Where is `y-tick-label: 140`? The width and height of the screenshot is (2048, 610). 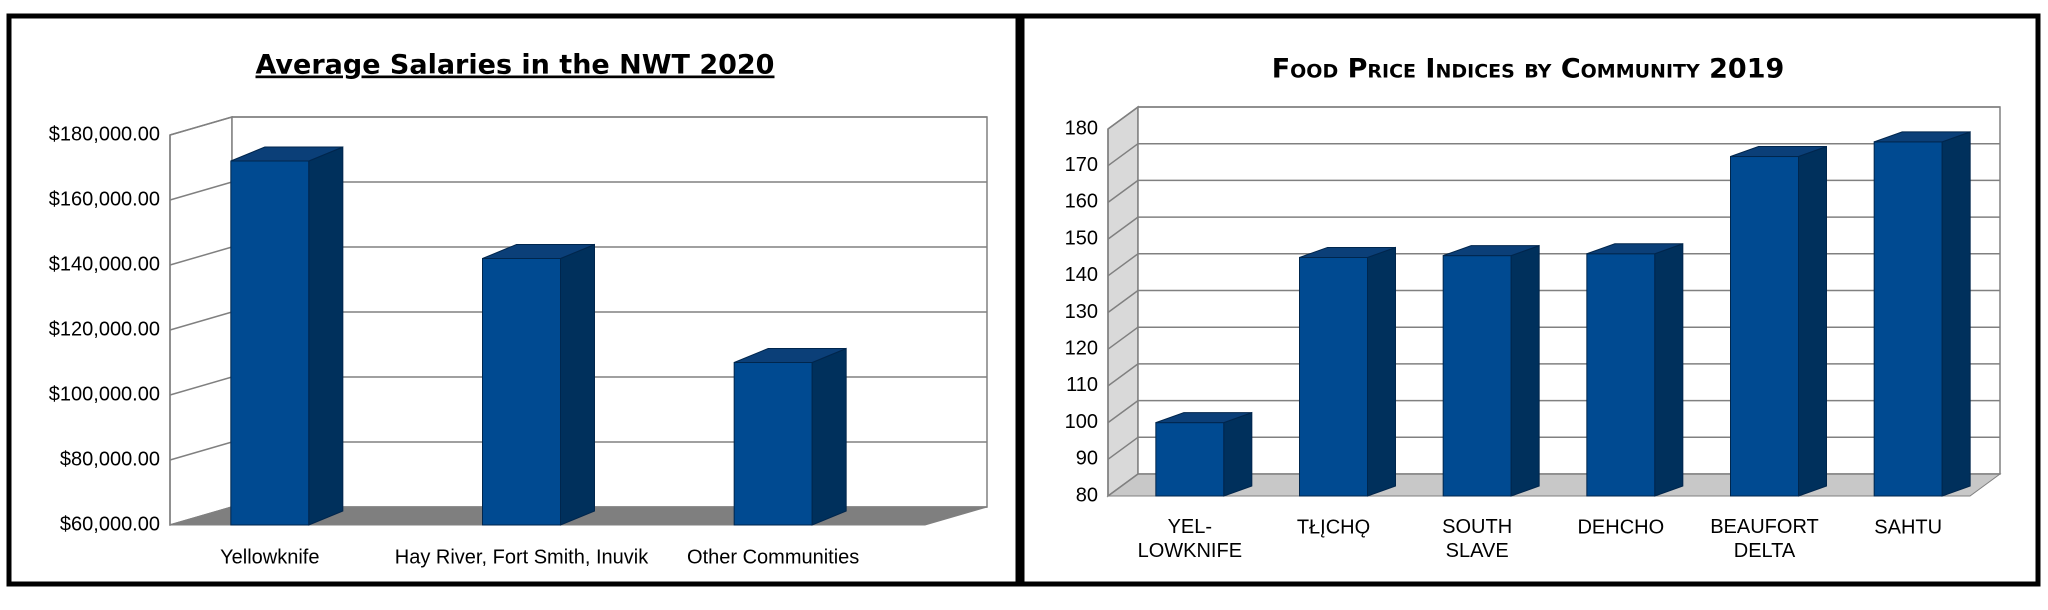 y-tick-label: 140 is located at coordinates (1081, 275).